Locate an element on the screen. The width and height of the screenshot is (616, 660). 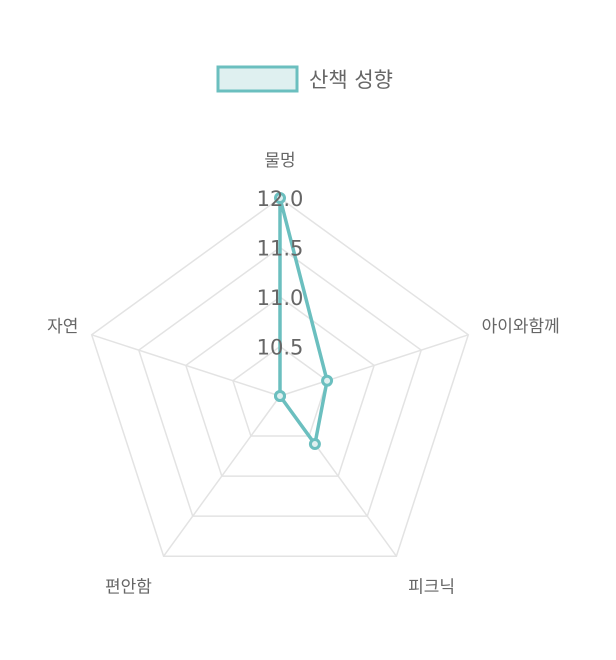
legend-swatch is located at coordinates (257, 79).